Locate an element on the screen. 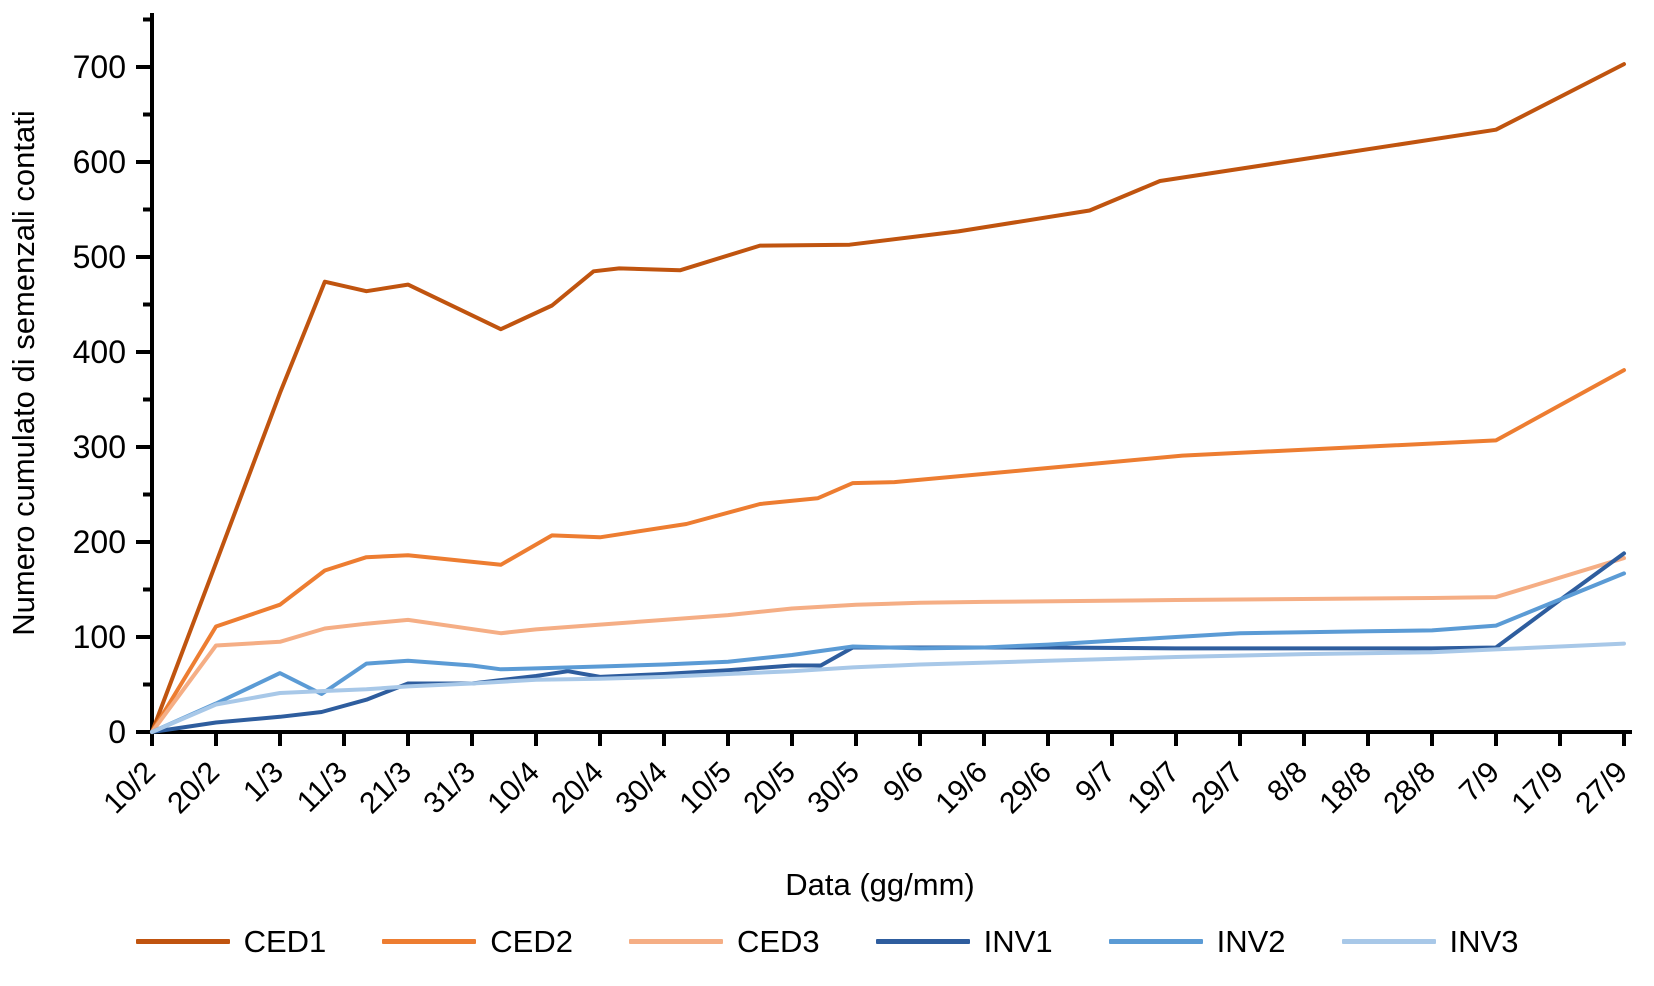 The width and height of the screenshot is (1654, 986). x-tick-label: 11/3 is located at coordinates (322, 787).